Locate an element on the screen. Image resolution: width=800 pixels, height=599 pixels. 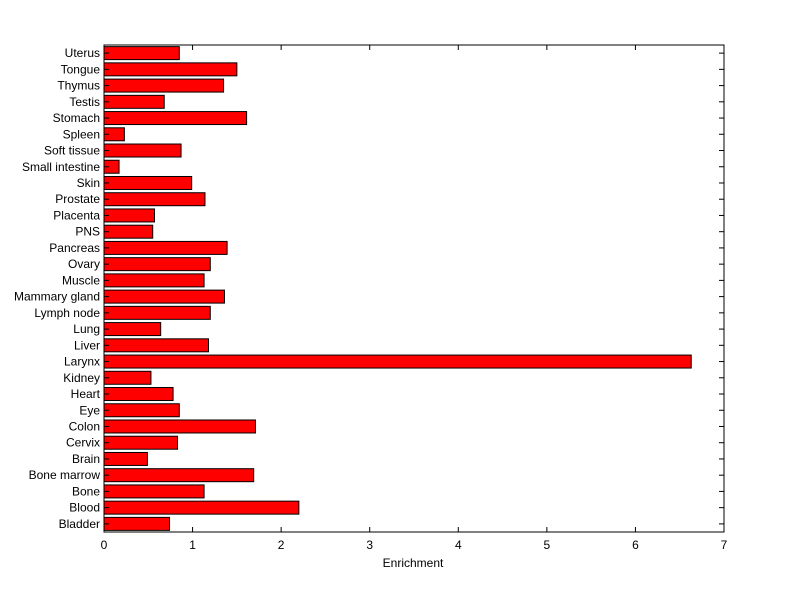
bar-ovary is located at coordinates (157, 264).